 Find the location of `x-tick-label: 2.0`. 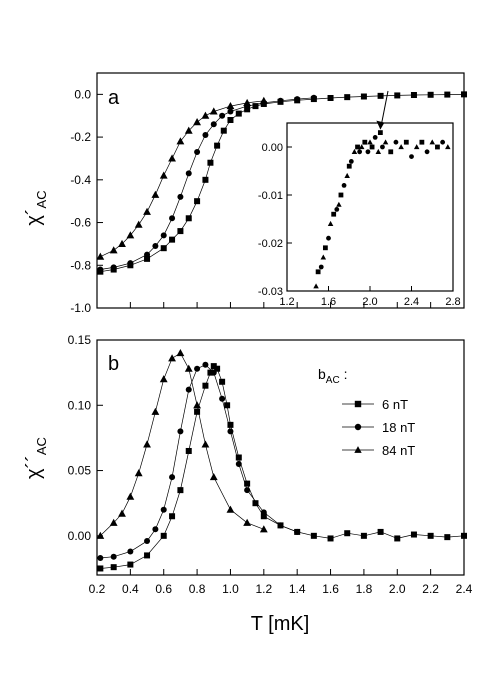

x-tick-label: 2.0 is located at coordinates (397, 589).